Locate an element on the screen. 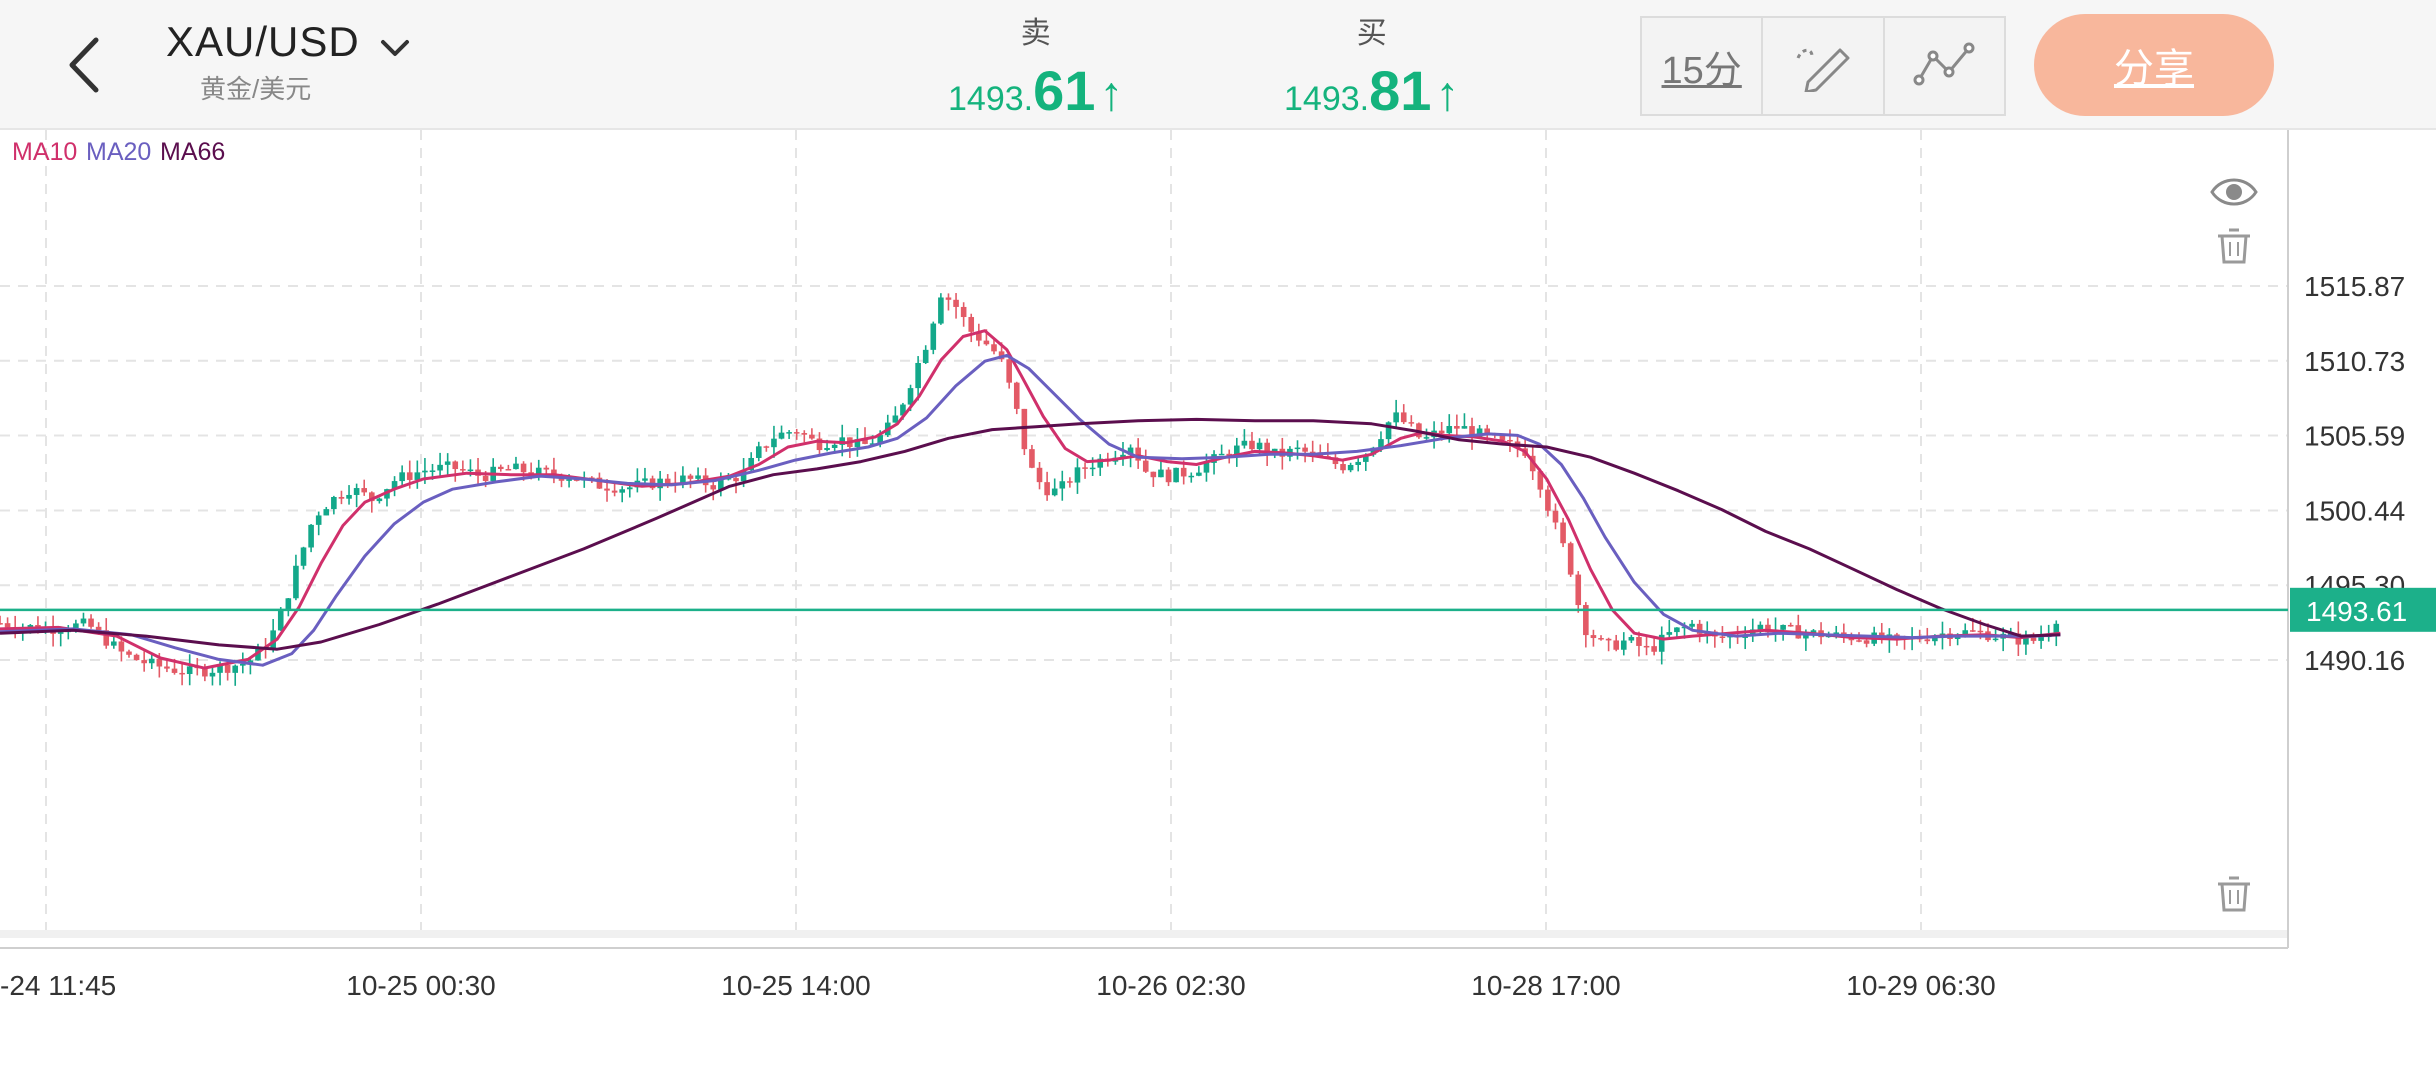  interval-button: 15分 is located at coordinates (1703, 66).